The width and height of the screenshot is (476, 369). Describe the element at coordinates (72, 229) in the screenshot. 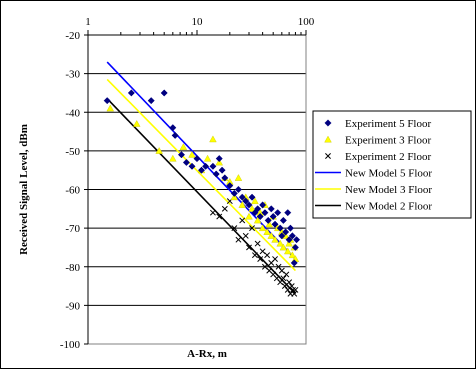

I see `y-tick-label: -70` at that location.